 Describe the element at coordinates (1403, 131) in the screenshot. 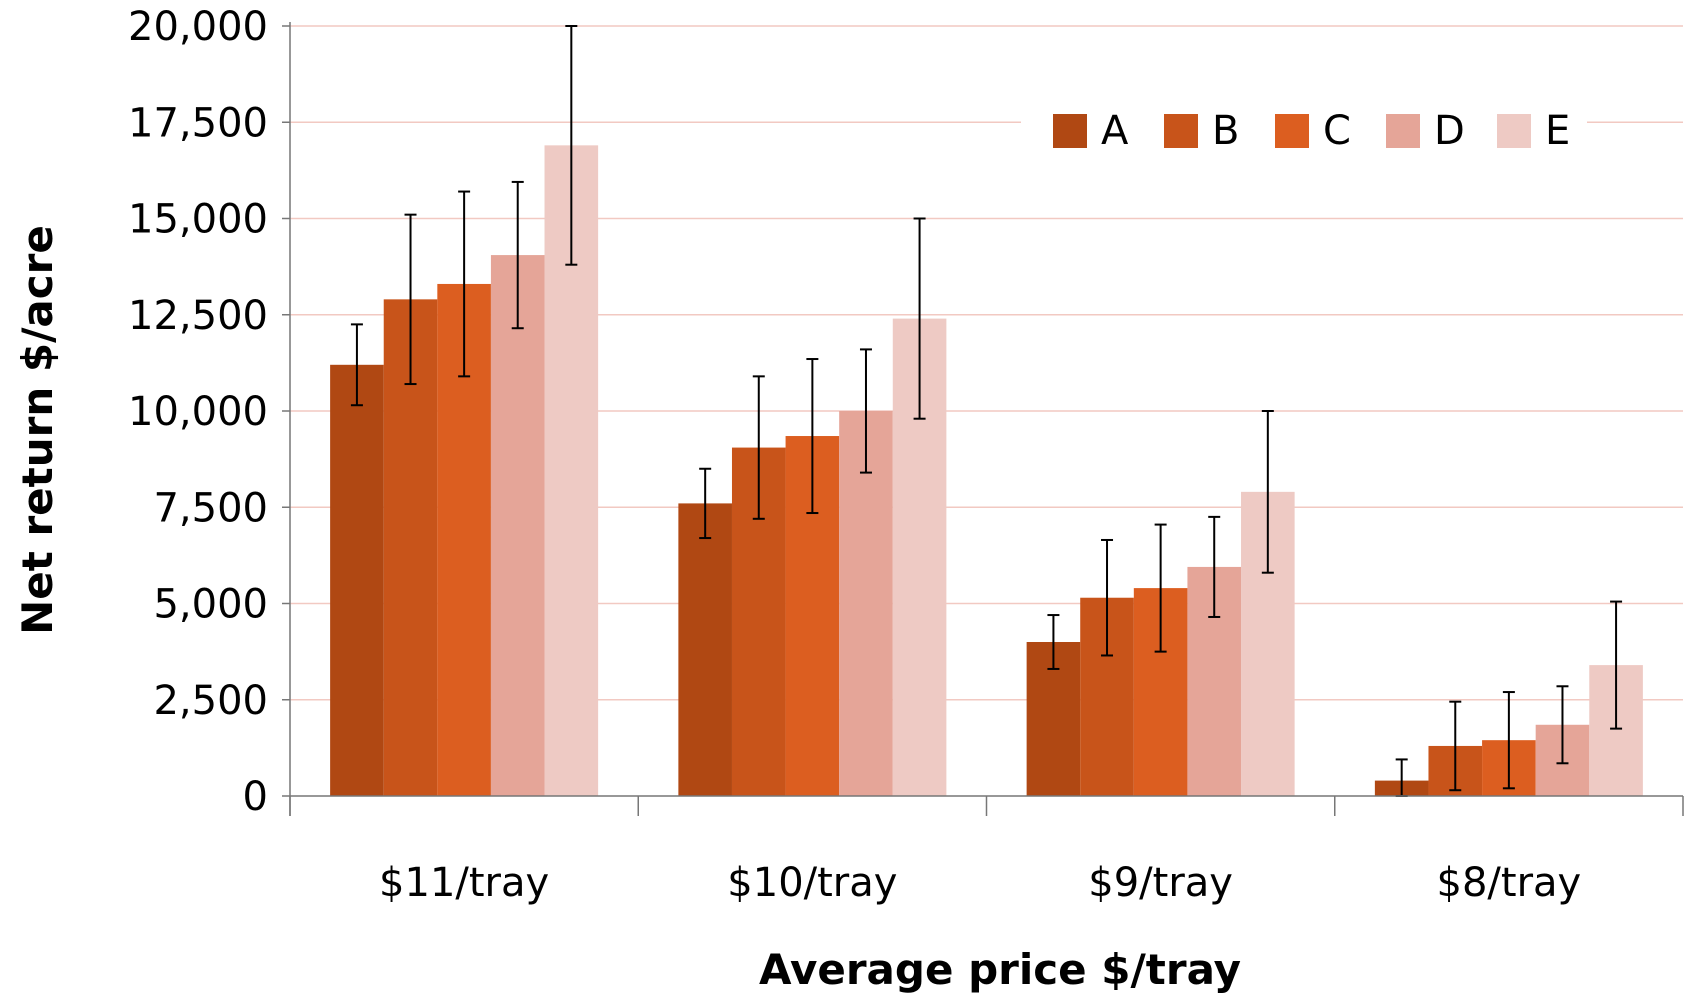

I see `legend-swatch-D` at that location.